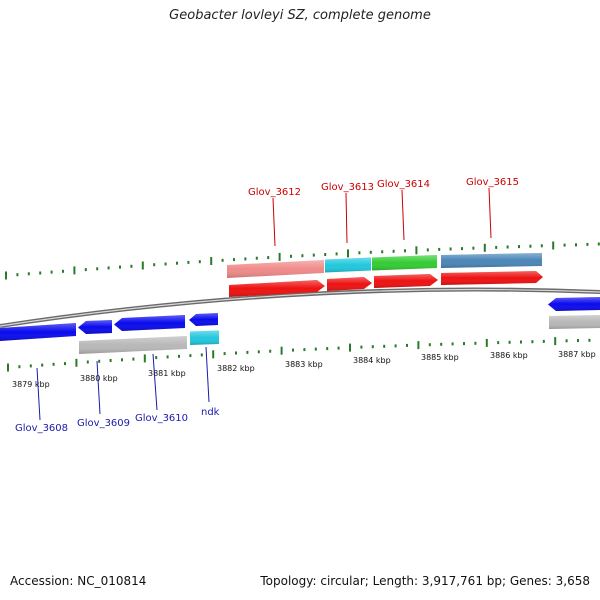 This screenshot has width=600, height=600. I want to click on map-title: Geobacter lovleyi SZ, complete genome, so click(300, 15).